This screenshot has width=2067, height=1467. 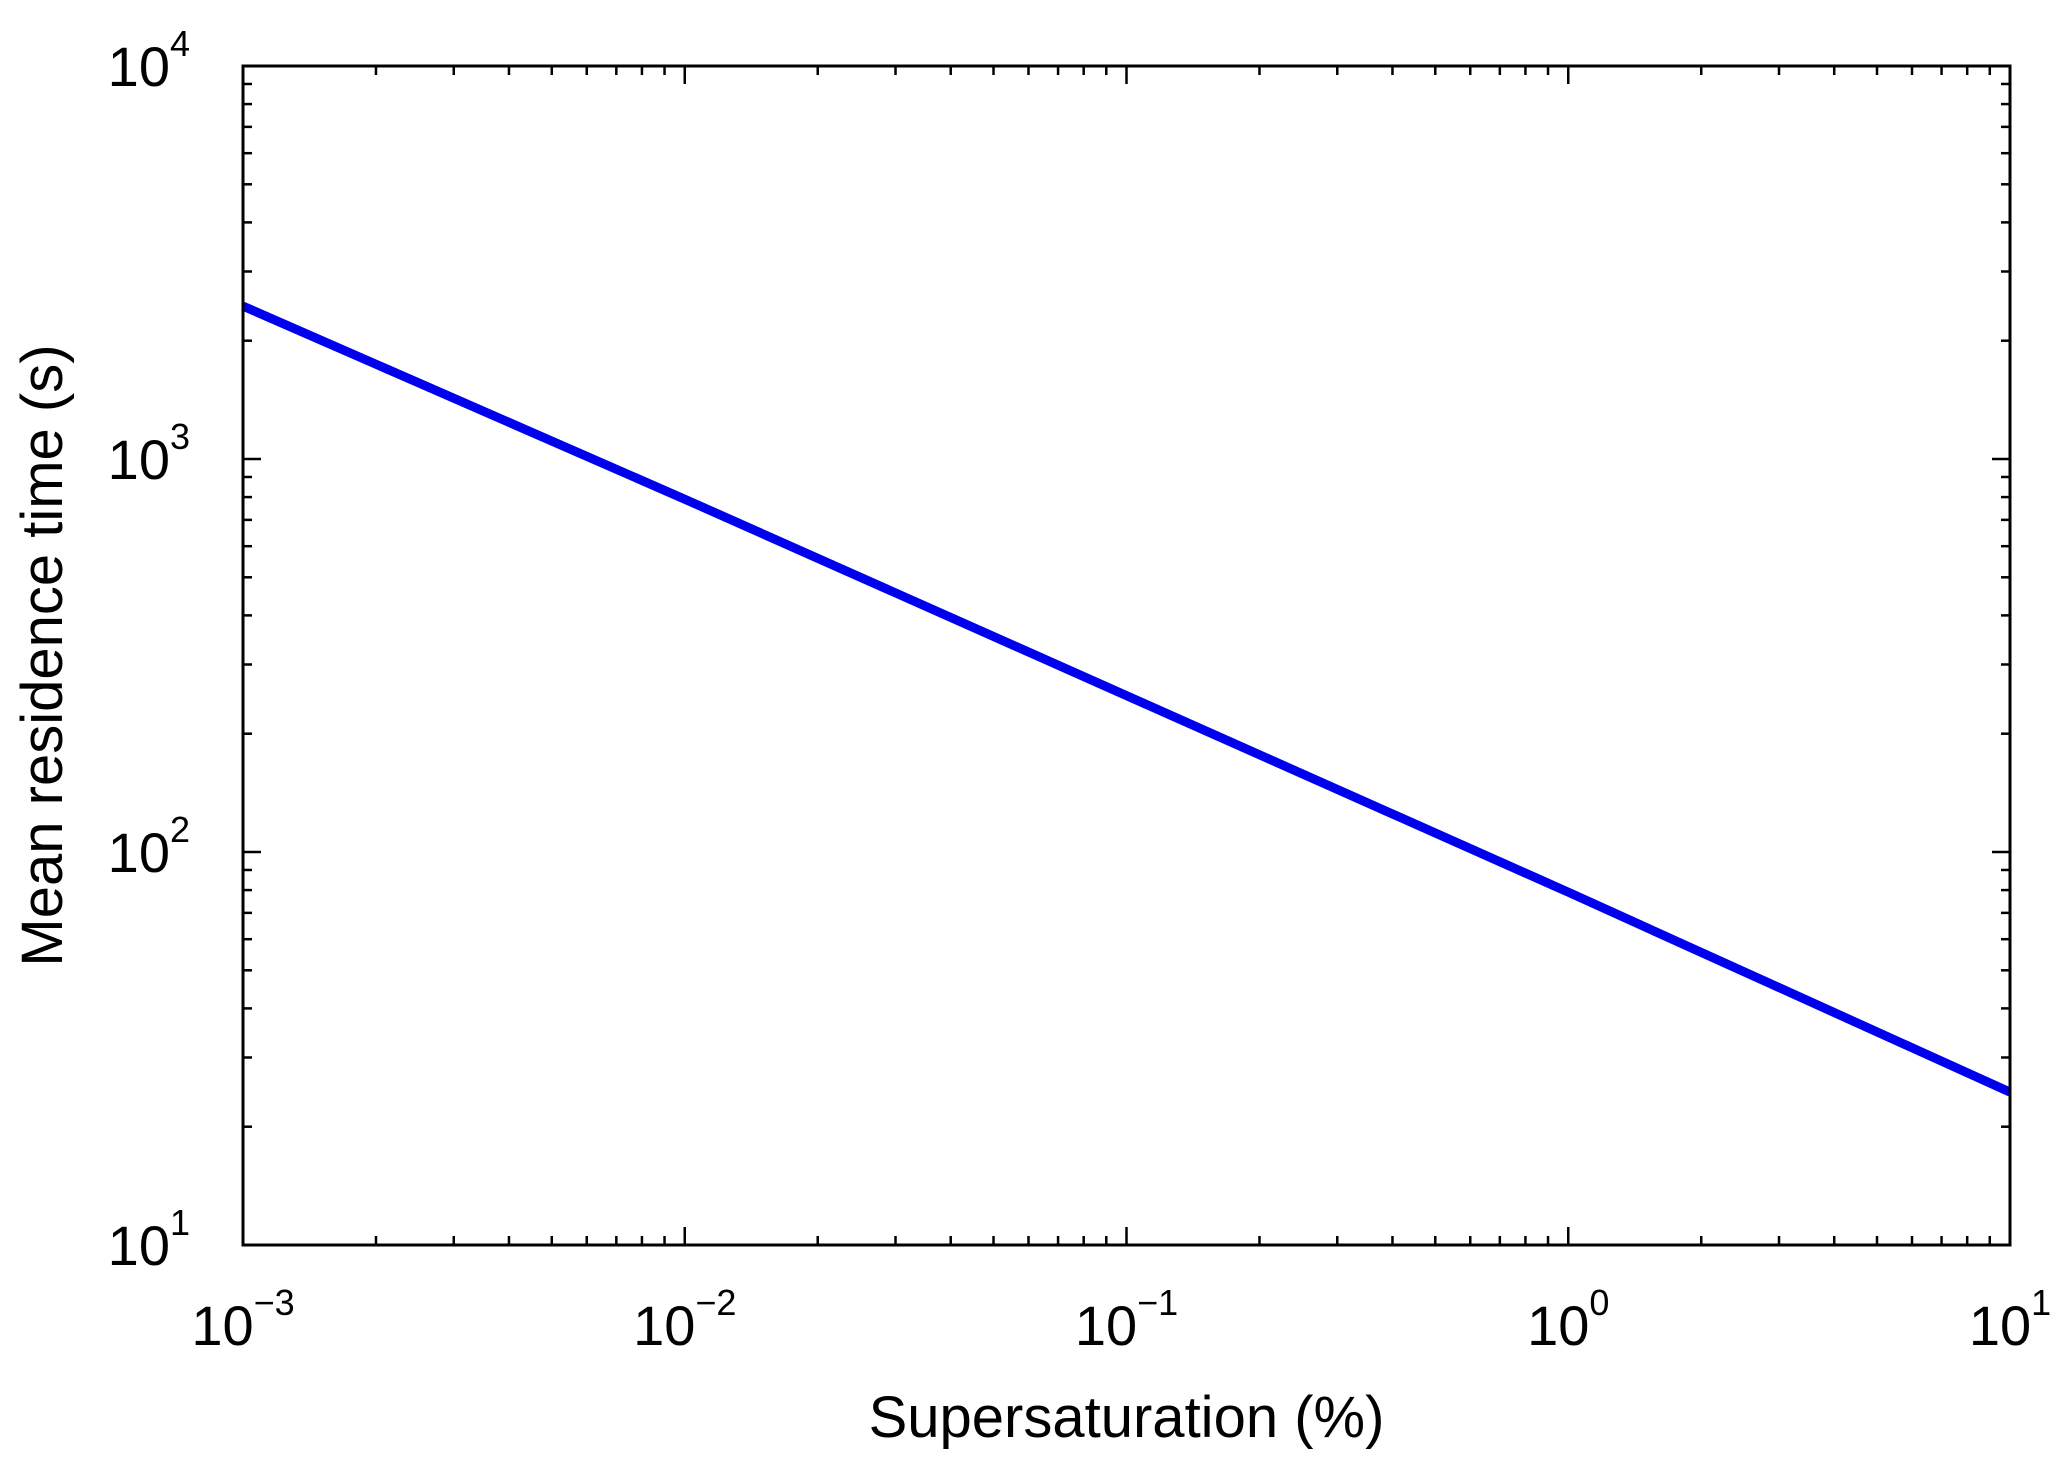 What do you see at coordinates (2010, 1319) in the screenshot?
I see `x-tick-label: 10¹` at bounding box center [2010, 1319].